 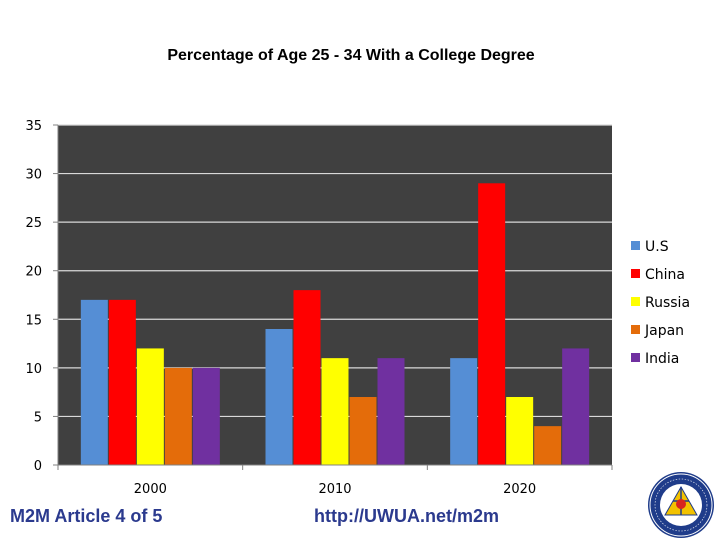 What do you see at coordinates (334, 489) in the screenshot?
I see `x-tick-label: 2010` at bounding box center [334, 489].